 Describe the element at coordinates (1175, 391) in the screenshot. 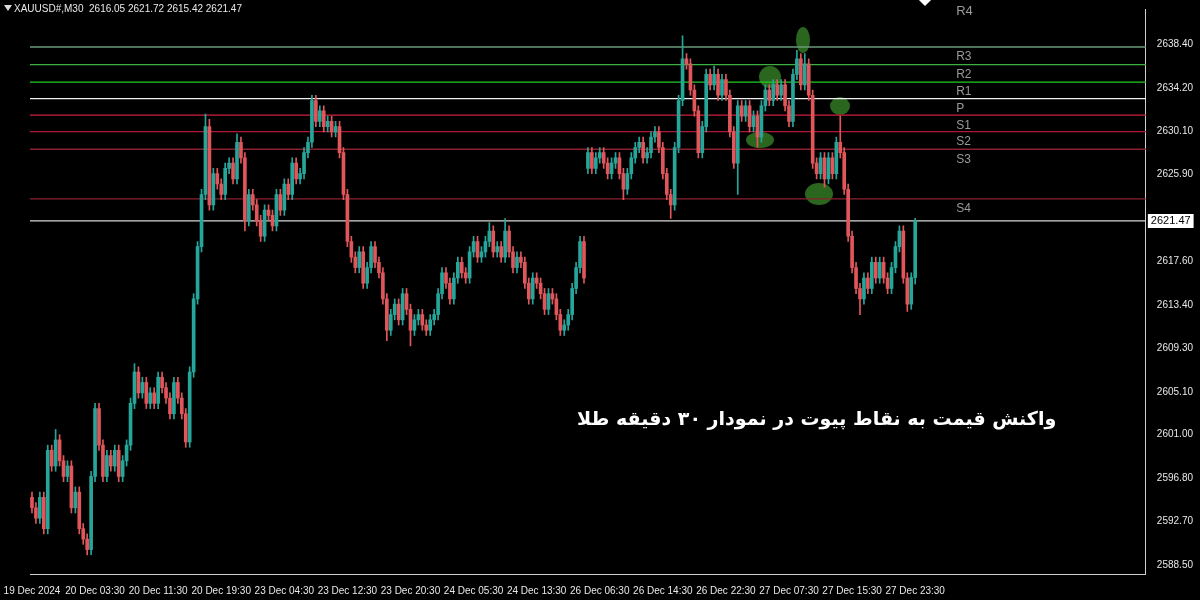

I see `y-tick-label: 2605.10` at that location.